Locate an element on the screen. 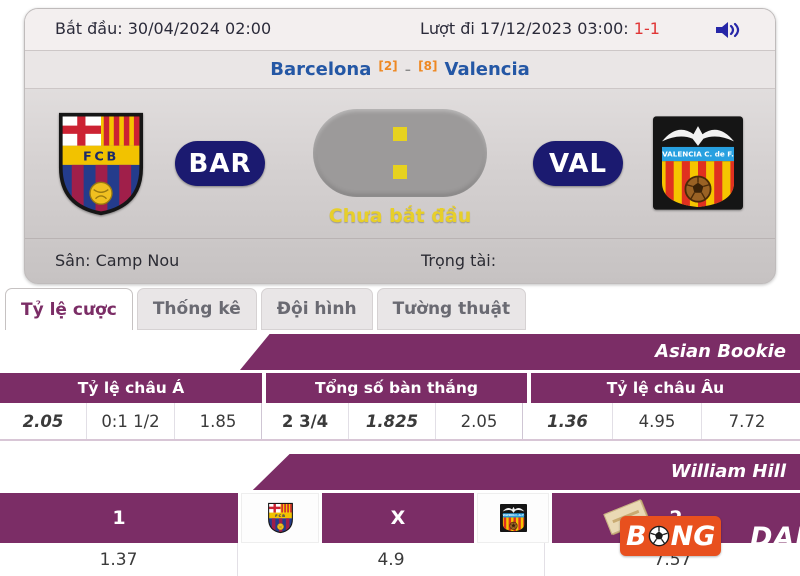  william-hill-band-fill is located at coordinates (526, 472).